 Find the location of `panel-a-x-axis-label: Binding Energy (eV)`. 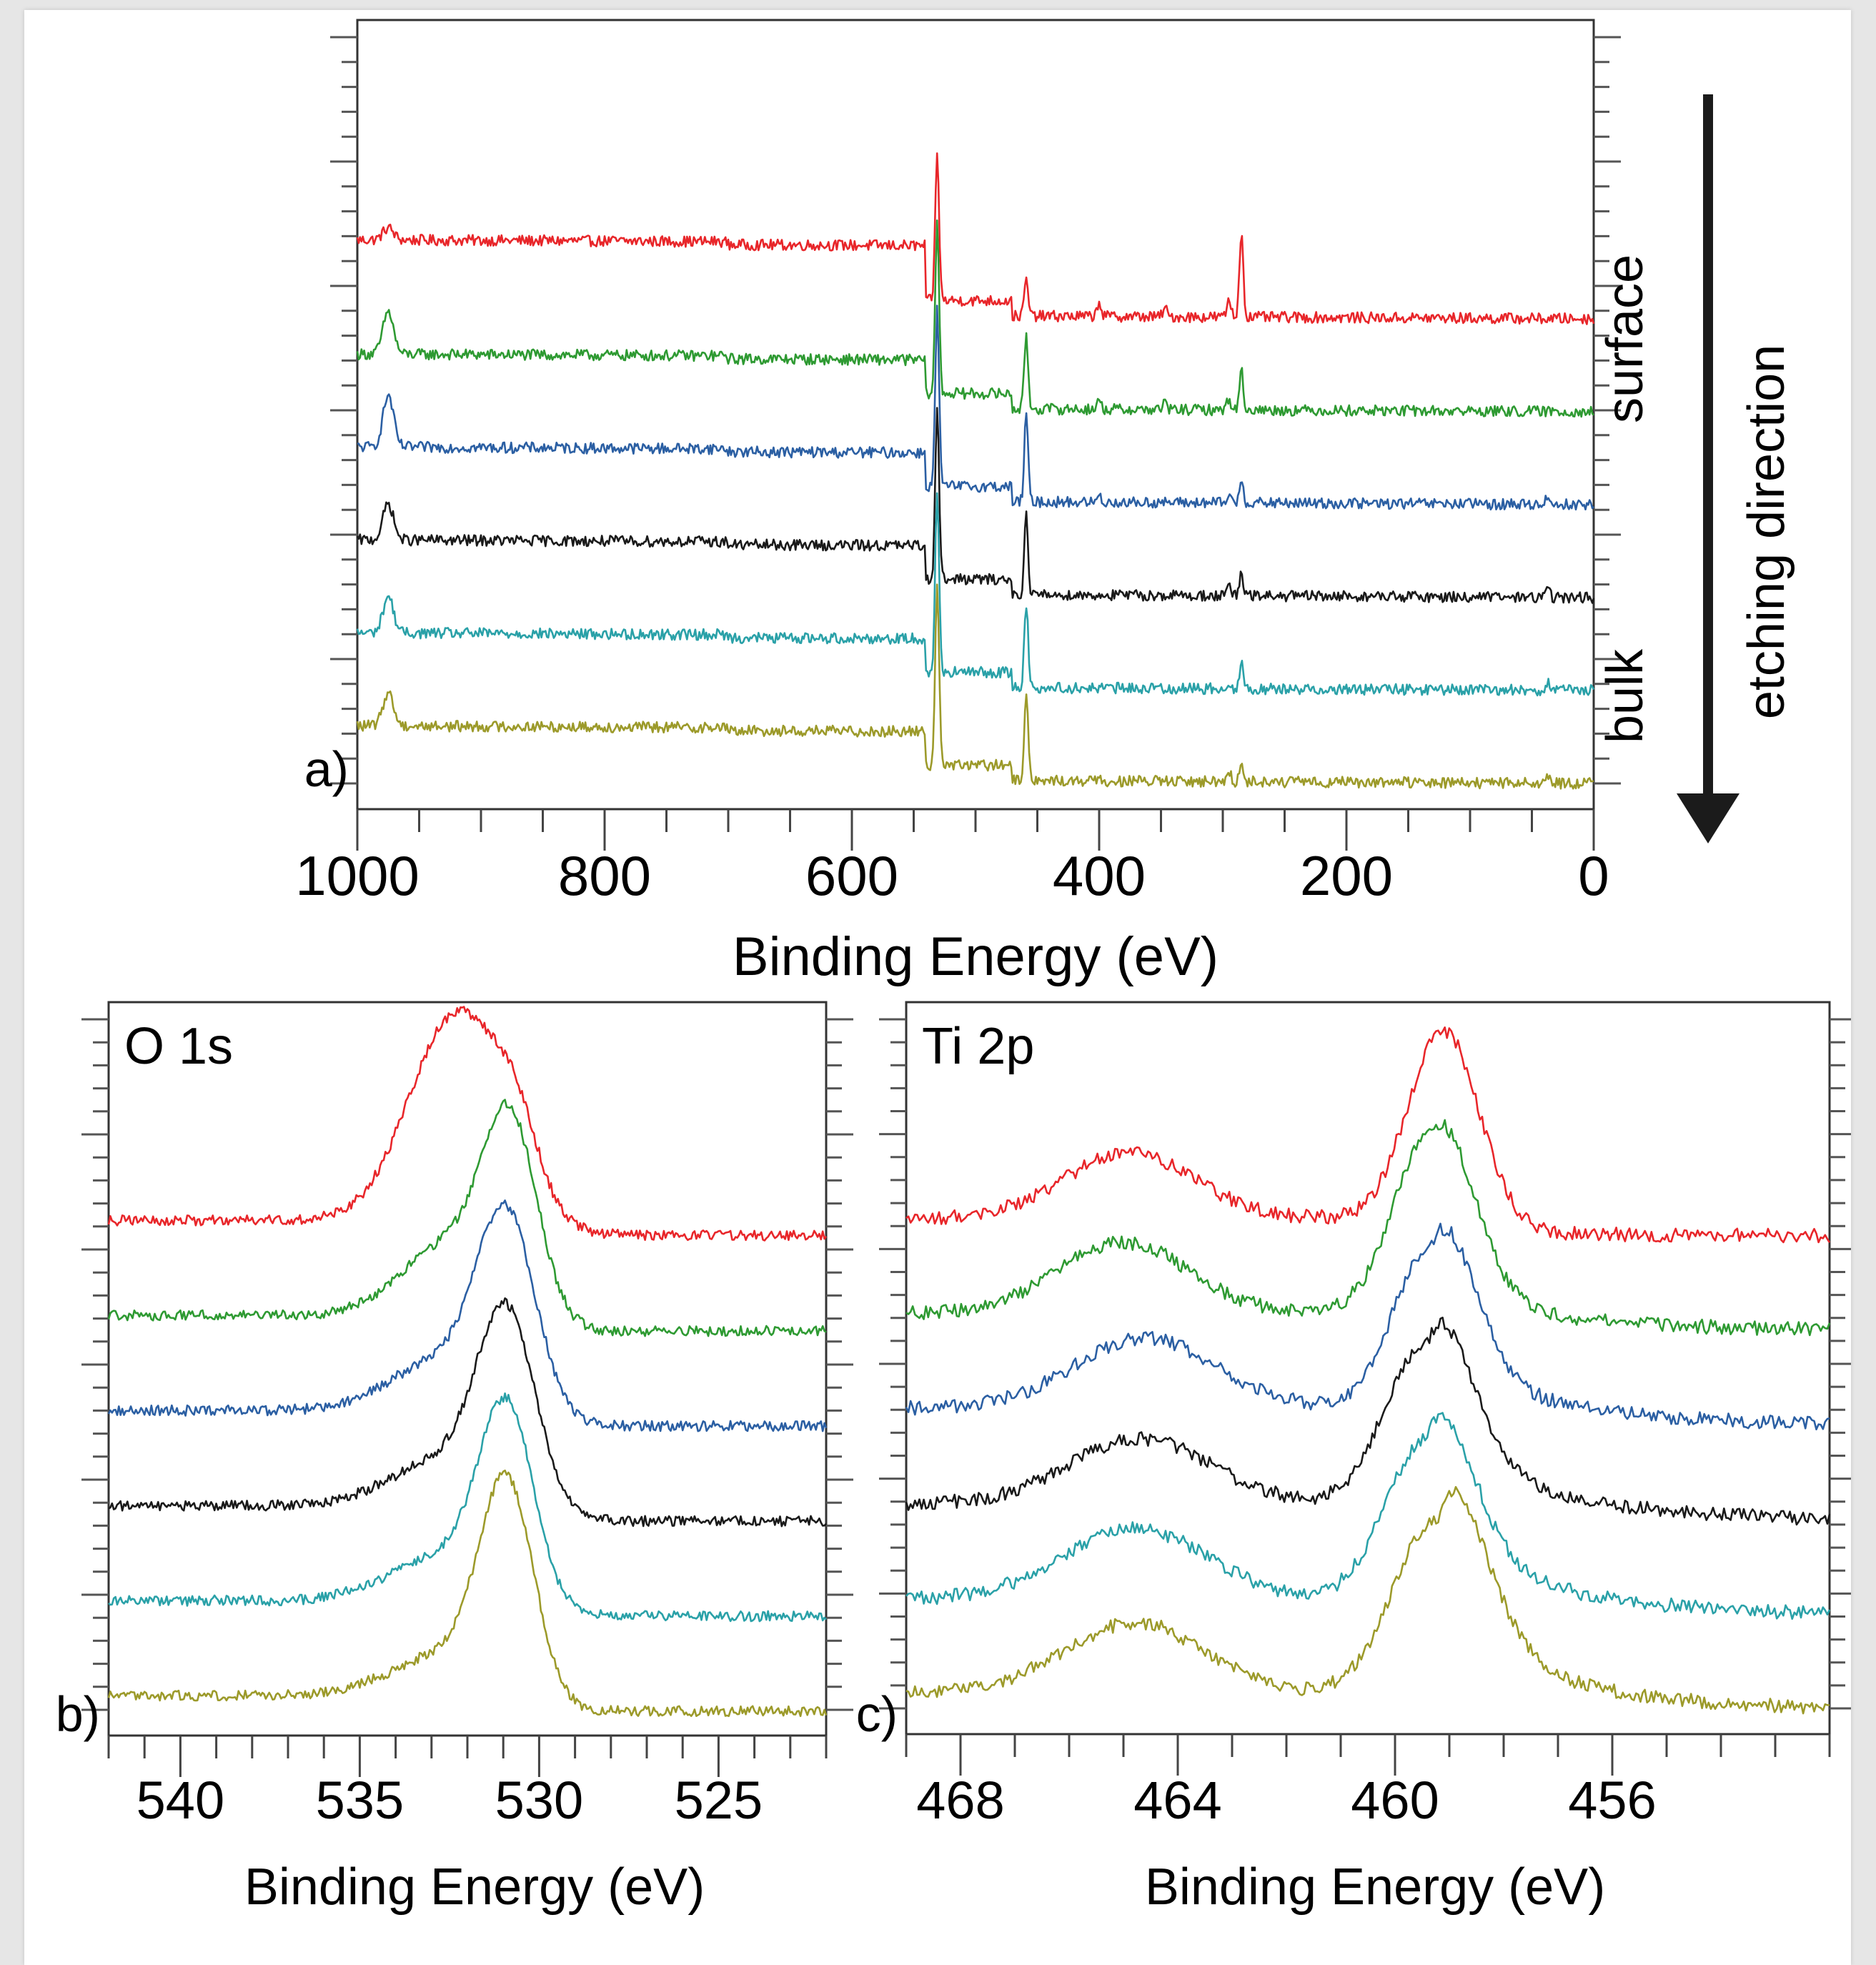

panel-a-x-axis-label: Binding Energy (eV) is located at coordinates (976, 956).